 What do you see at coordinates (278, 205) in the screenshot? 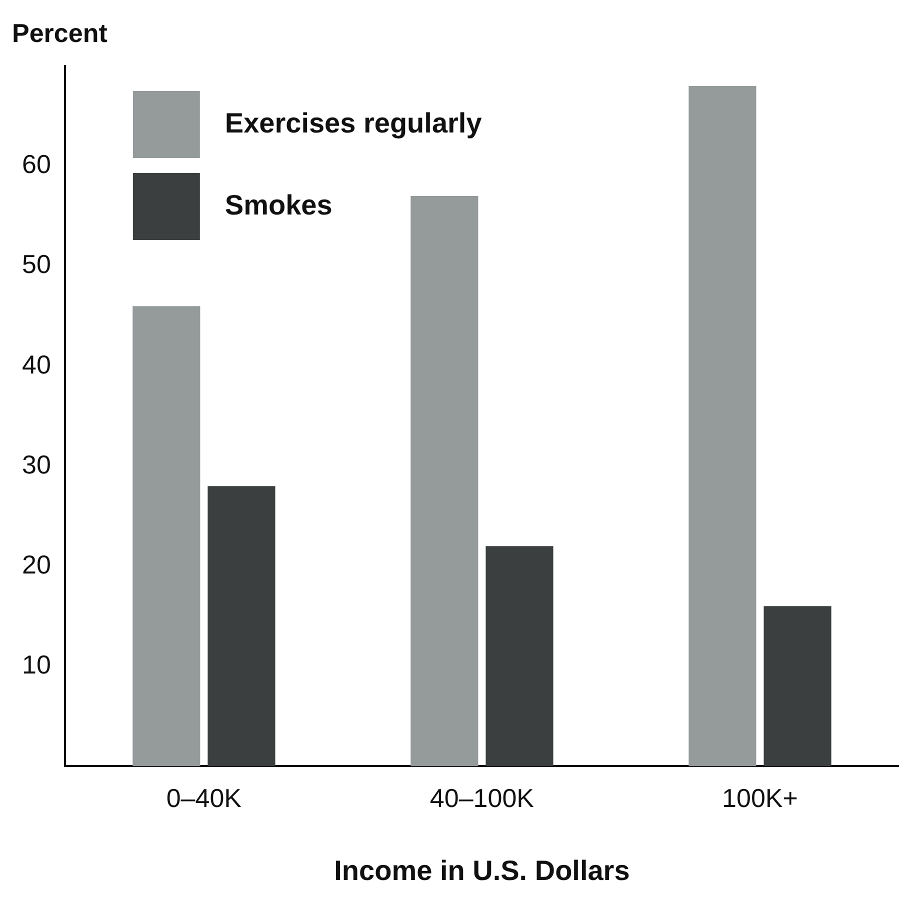
I see `legend-label: Smokes` at bounding box center [278, 205].